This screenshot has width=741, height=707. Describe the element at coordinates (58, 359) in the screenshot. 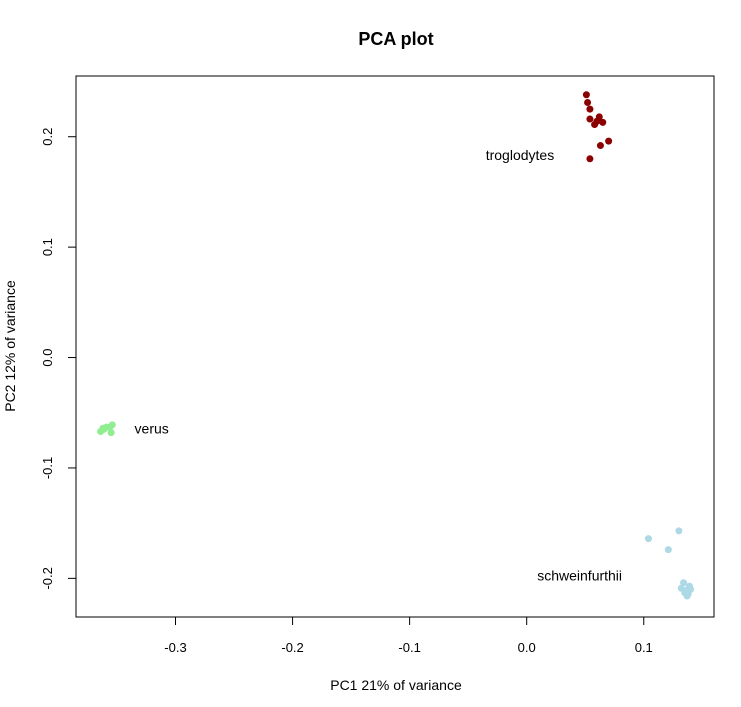

I see `y-axis: -0.2 -0.1 0.0 0.1 0.2` at that location.